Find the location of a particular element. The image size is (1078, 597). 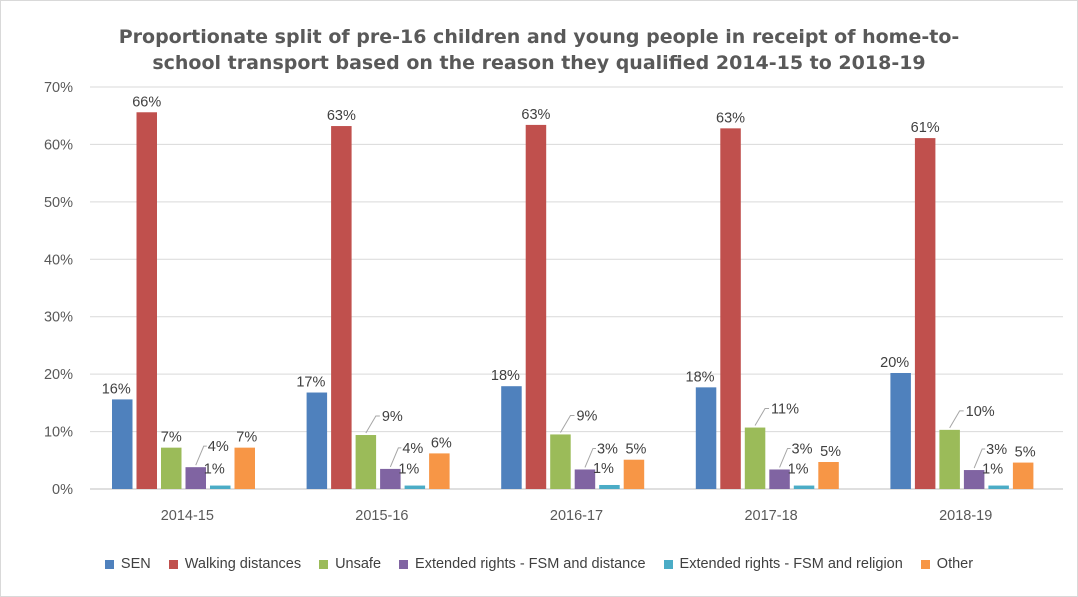

data-label: 66% is located at coordinates (146, 102).